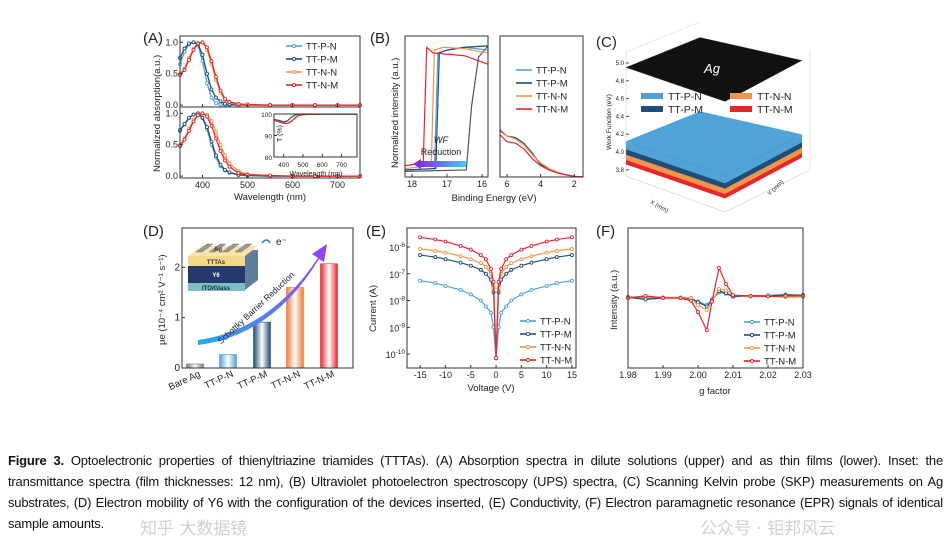 The height and width of the screenshot is (539, 951). Describe the element at coordinates (628, 375) in the screenshot. I see `x-tick-label: 1.98` at that location.